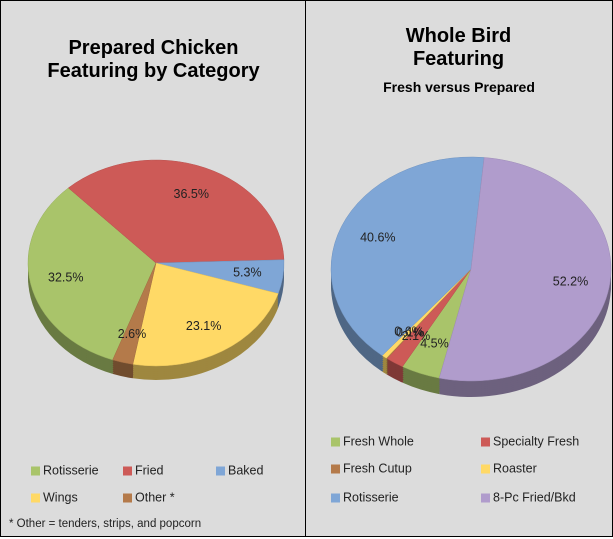 Image resolution: width=613 pixels, height=539 pixels. I want to click on data-label: 4.5%, so click(434, 343).